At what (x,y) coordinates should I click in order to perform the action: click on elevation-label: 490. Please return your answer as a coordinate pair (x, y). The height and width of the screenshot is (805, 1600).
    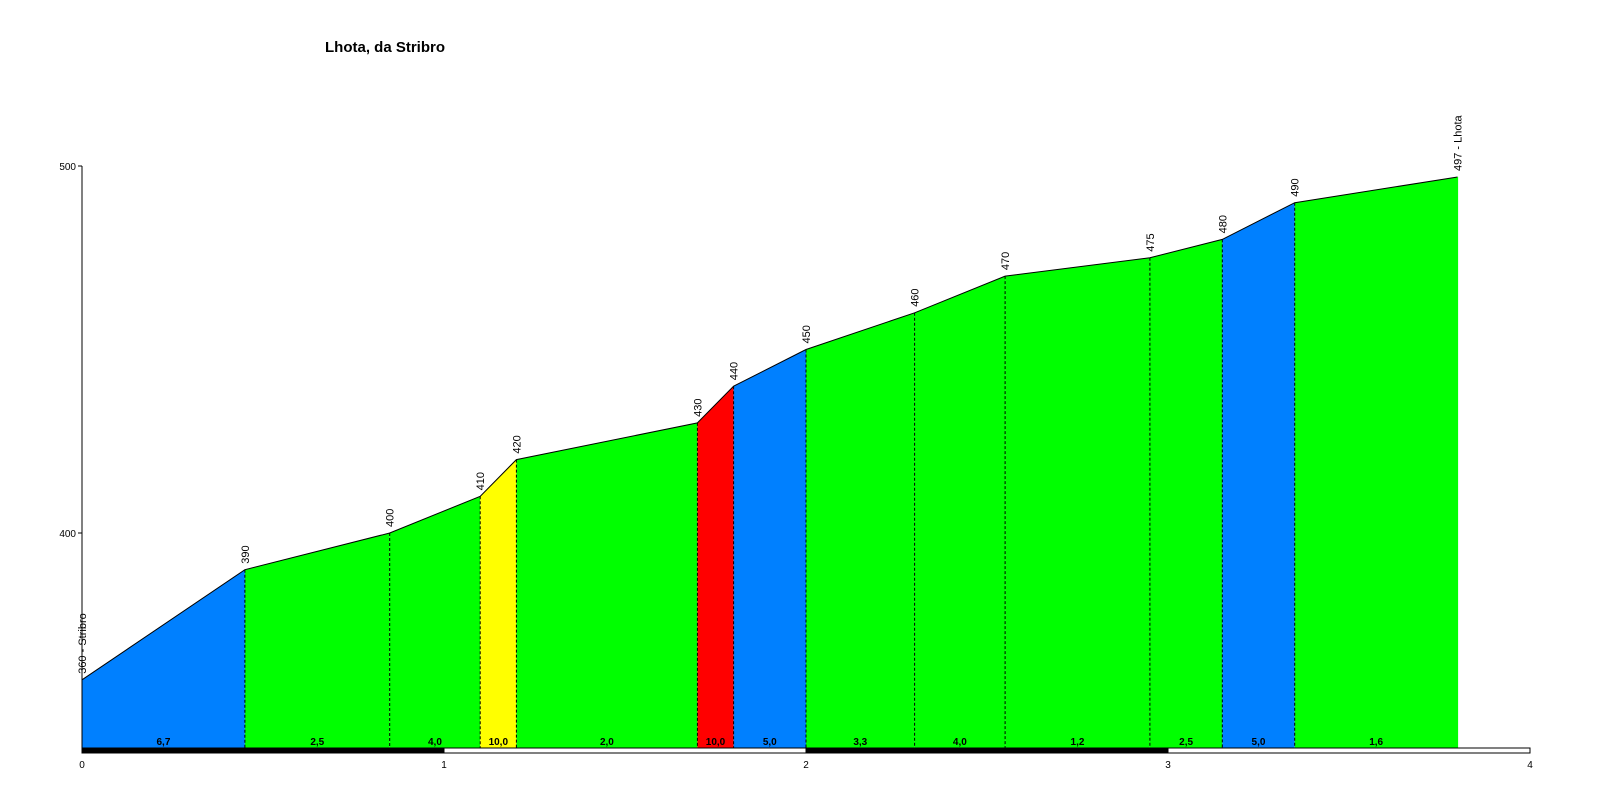
    Looking at the image, I should click on (1296, 187).